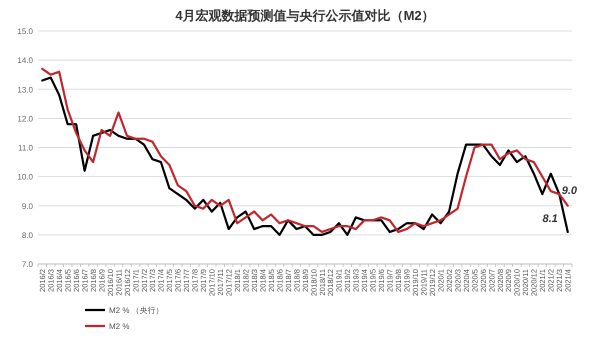  I want to click on y-tick-label: 14.0, so click(25, 61).